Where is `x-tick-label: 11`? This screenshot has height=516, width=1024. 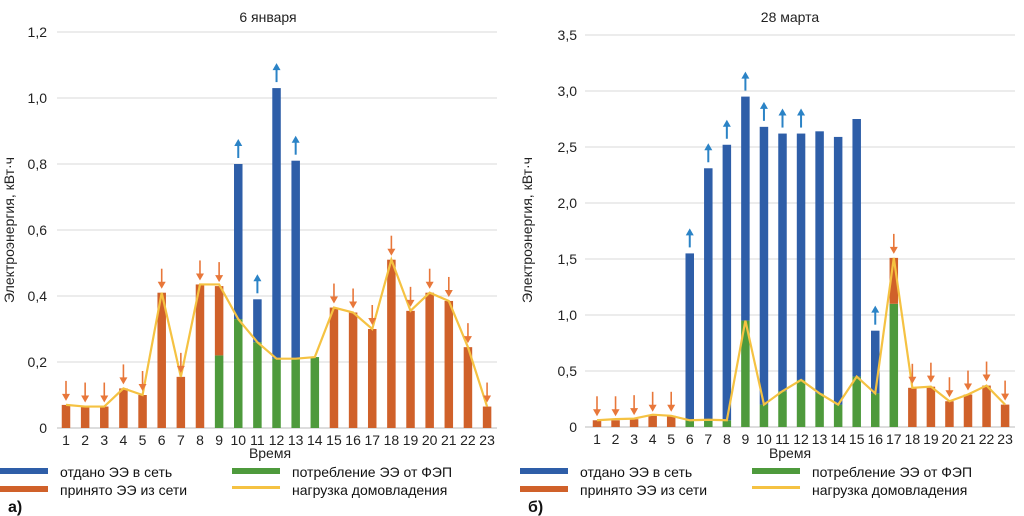
x-tick-label: 11 is located at coordinates (782, 439).